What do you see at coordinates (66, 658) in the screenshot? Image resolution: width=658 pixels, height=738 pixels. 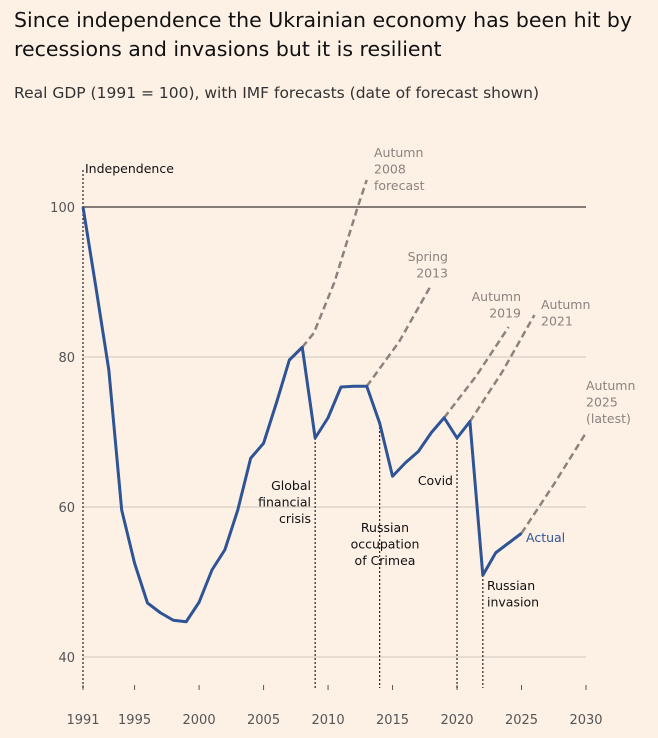 I see `y-tick-label: 40` at bounding box center [66, 658].